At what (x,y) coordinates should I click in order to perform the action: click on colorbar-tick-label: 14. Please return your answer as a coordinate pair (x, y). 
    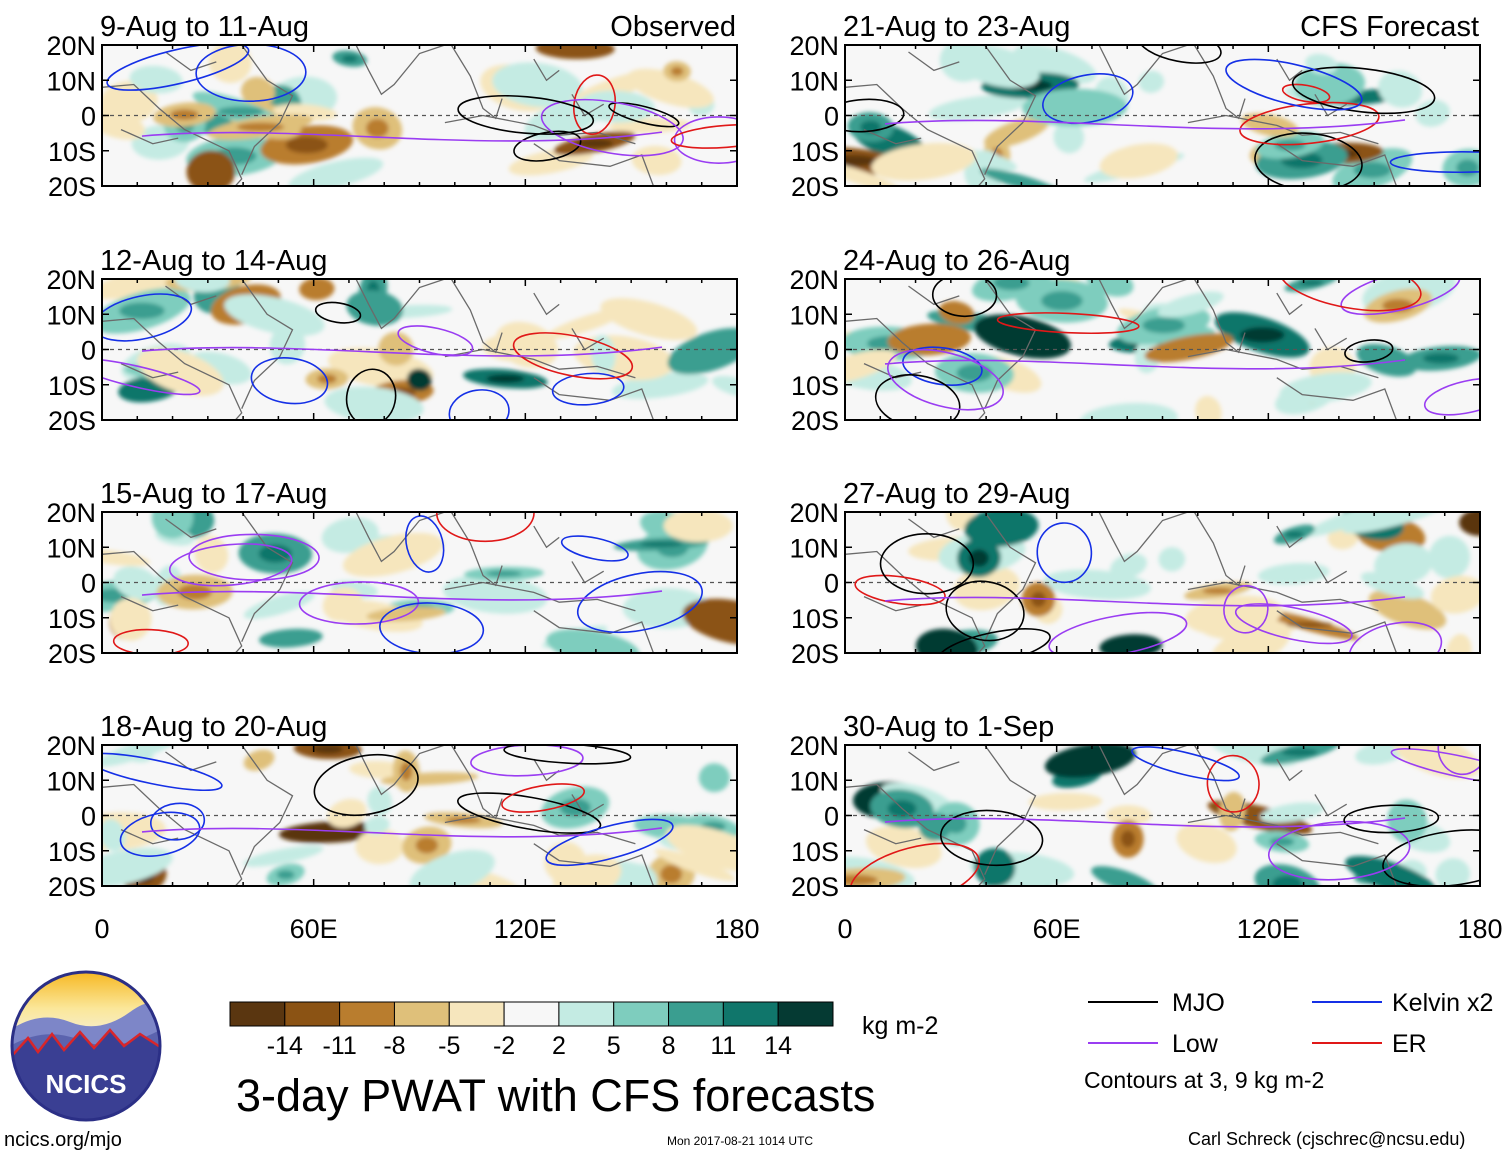
    Looking at the image, I should click on (778, 1046).